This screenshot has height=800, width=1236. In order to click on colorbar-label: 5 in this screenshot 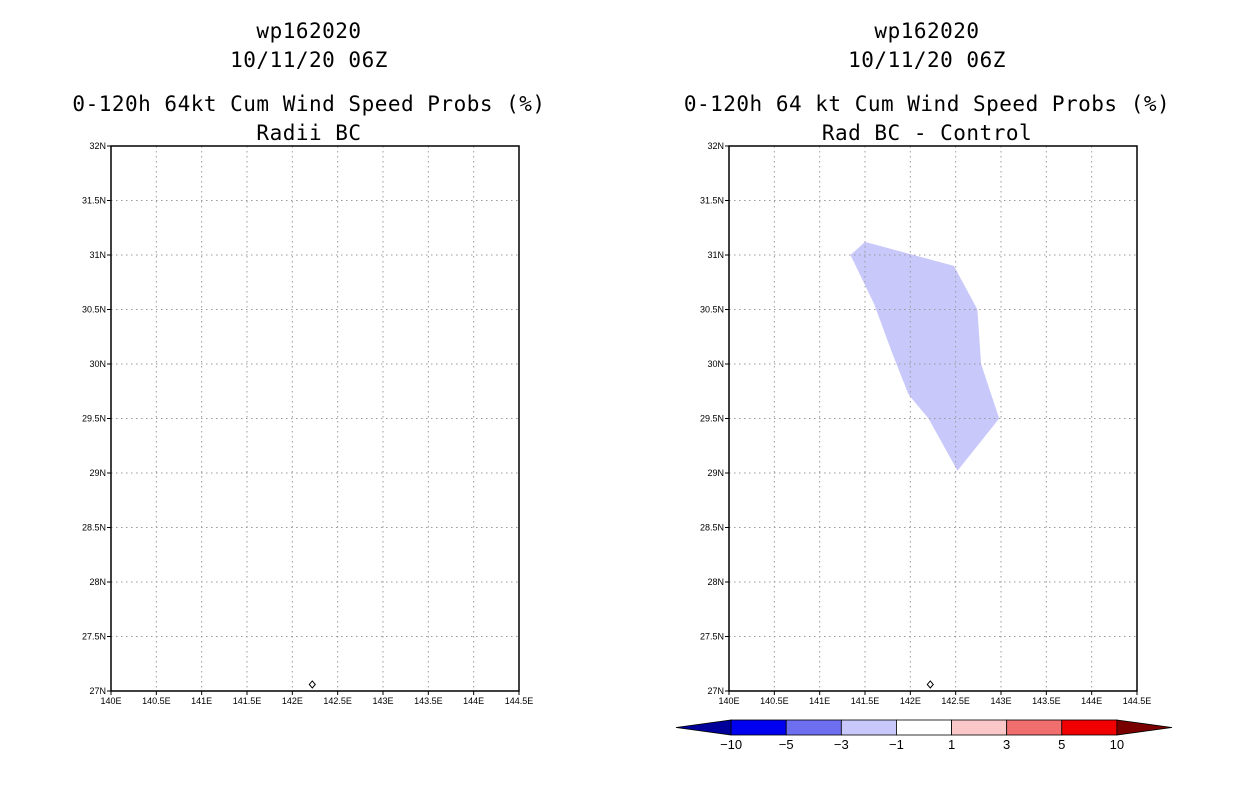, I will do `click(1061, 744)`.